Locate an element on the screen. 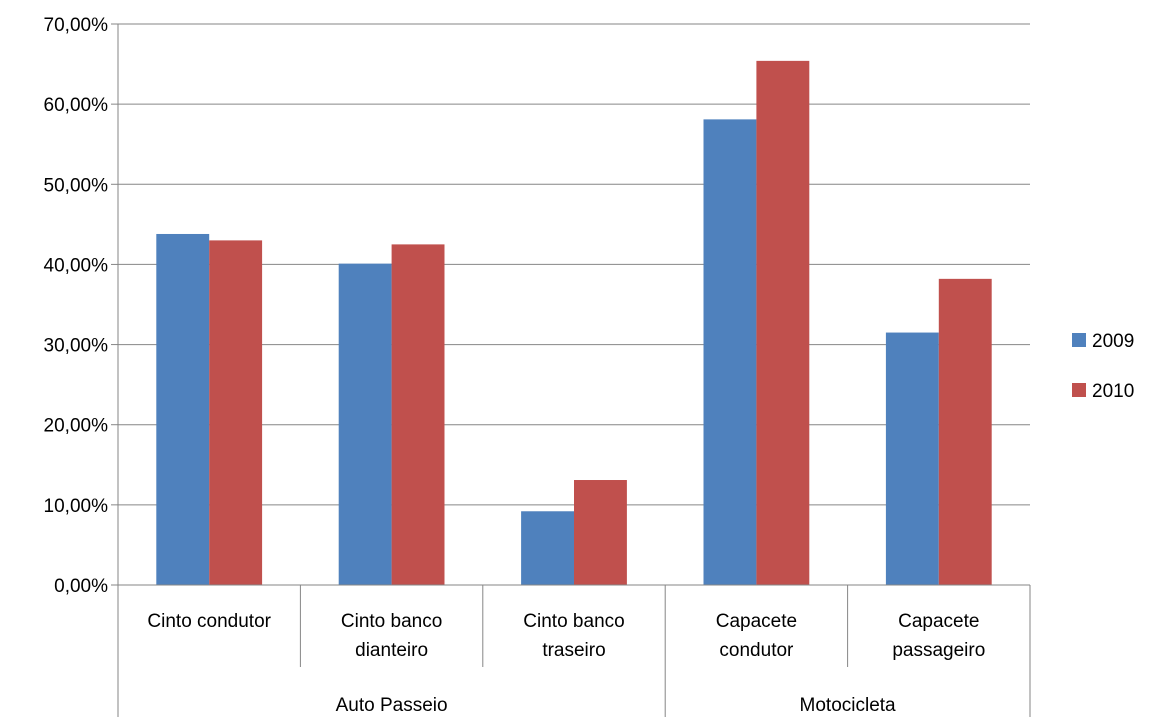  legend-swatch-2009 is located at coordinates (1079, 340).